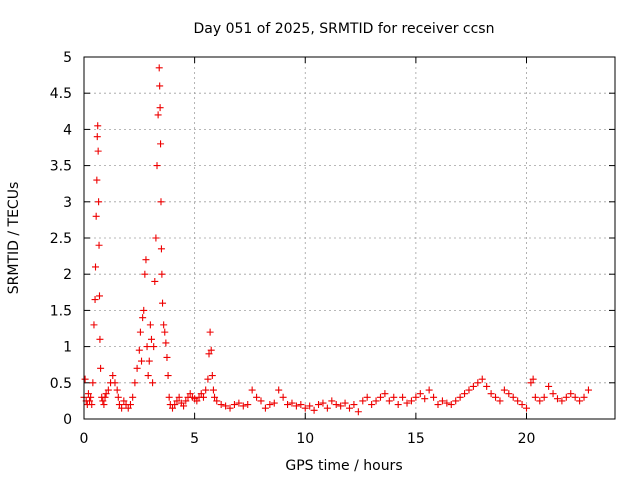 The height and width of the screenshot is (480, 640). What do you see at coordinates (84, 439) in the screenshot?
I see `x-tick-label: 0` at bounding box center [84, 439].